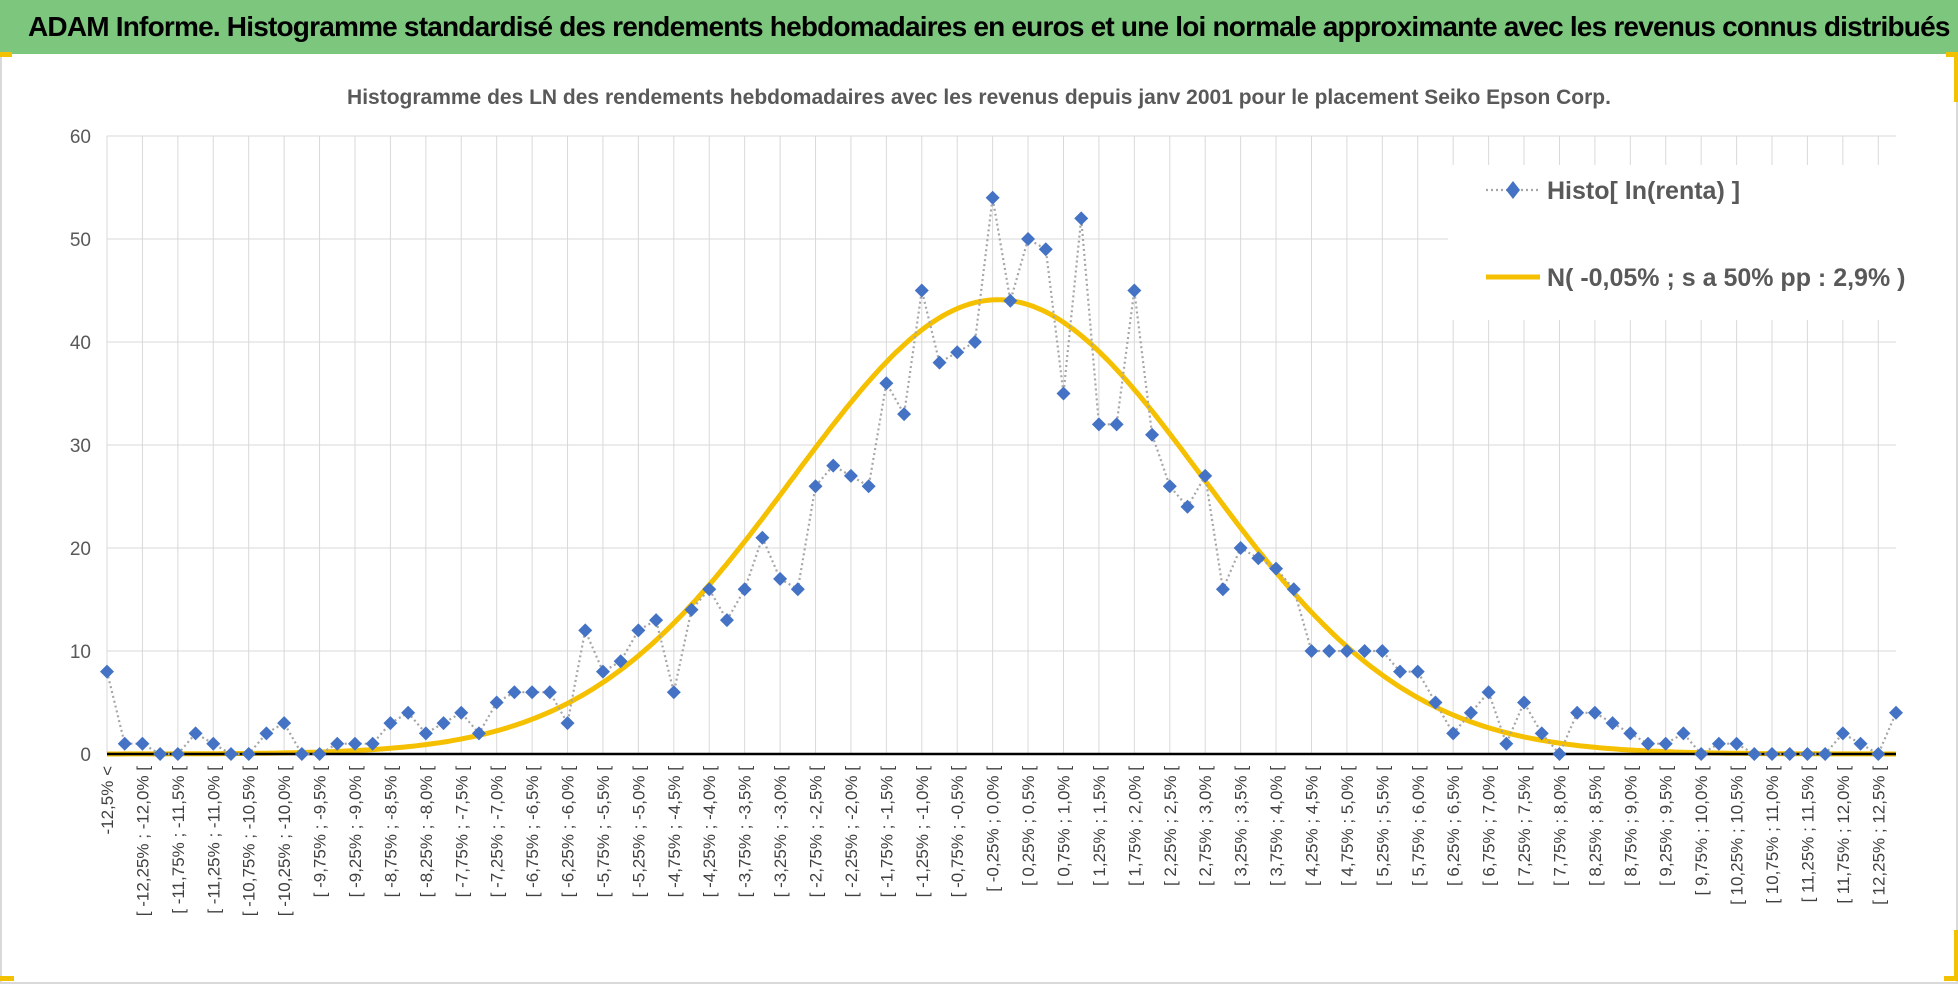  I want to click on x-tick-label: [ 2,25% ; 2,5% [, so click(1170, 826).